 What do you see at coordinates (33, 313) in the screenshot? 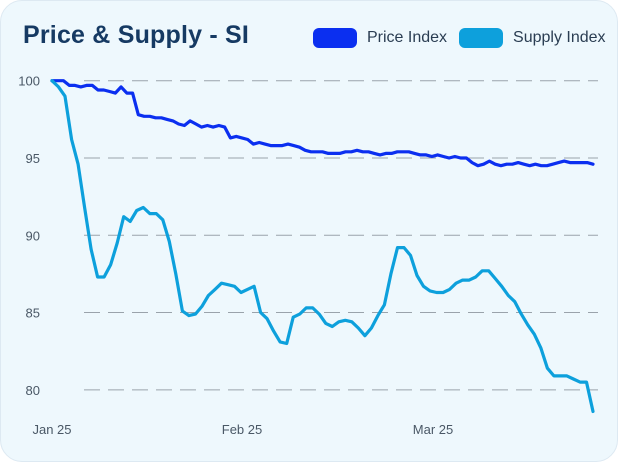
I see `y-tick-label: 85` at bounding box center [33, 313].